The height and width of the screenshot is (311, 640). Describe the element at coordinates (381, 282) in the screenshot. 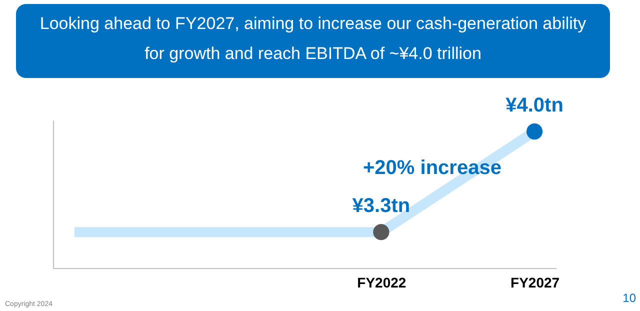

I see `x-tick-label: FY2022` at that location.